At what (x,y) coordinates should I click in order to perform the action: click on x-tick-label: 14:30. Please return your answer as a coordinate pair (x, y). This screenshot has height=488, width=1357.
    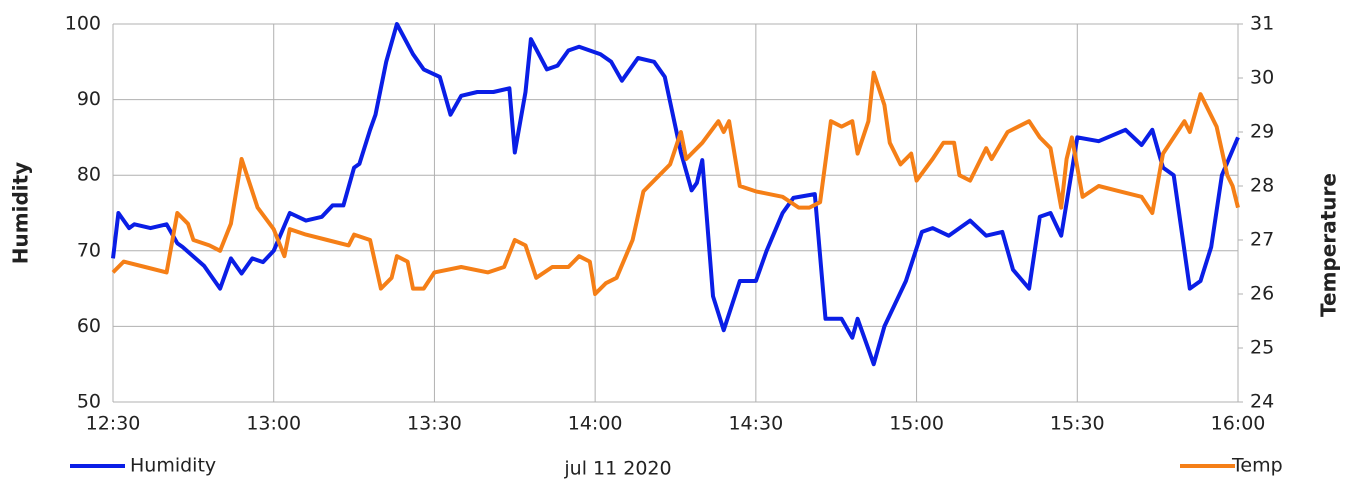
    Looking at the image, I should click on (755, 424).